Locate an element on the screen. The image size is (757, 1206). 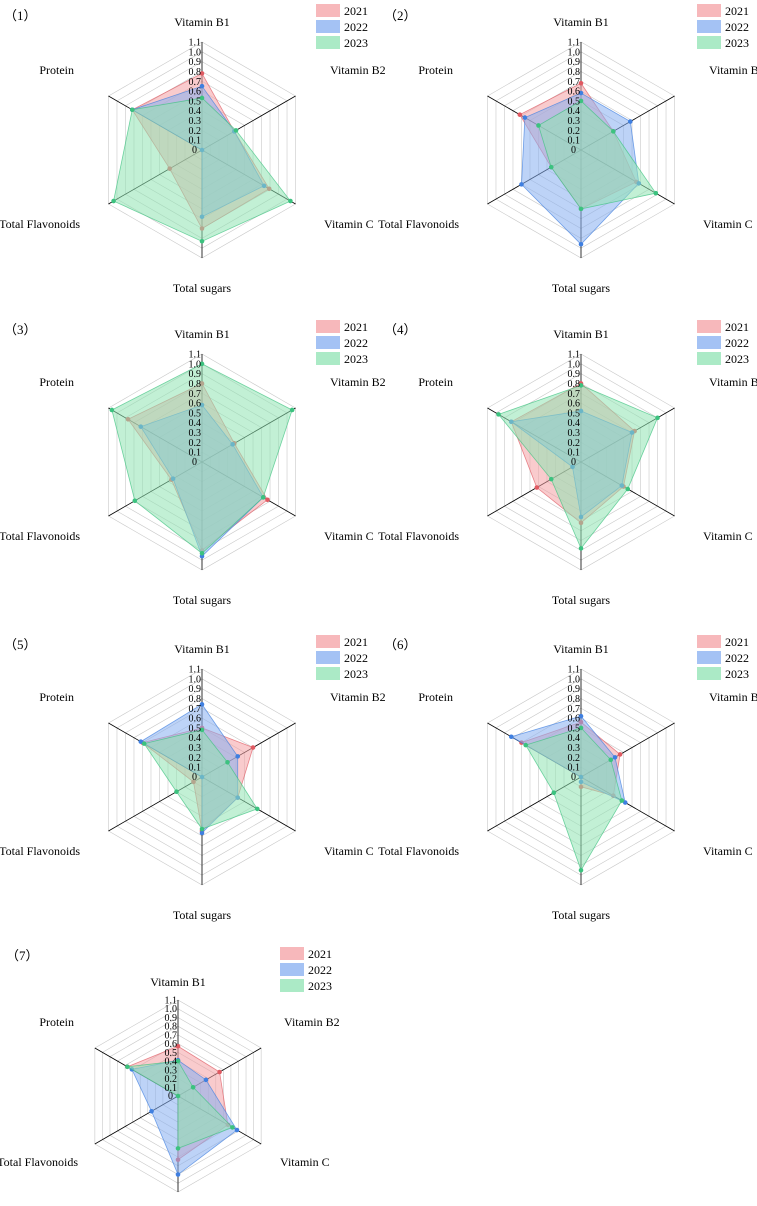
legend-swatch-2021 is located at coordinates (328, 641).